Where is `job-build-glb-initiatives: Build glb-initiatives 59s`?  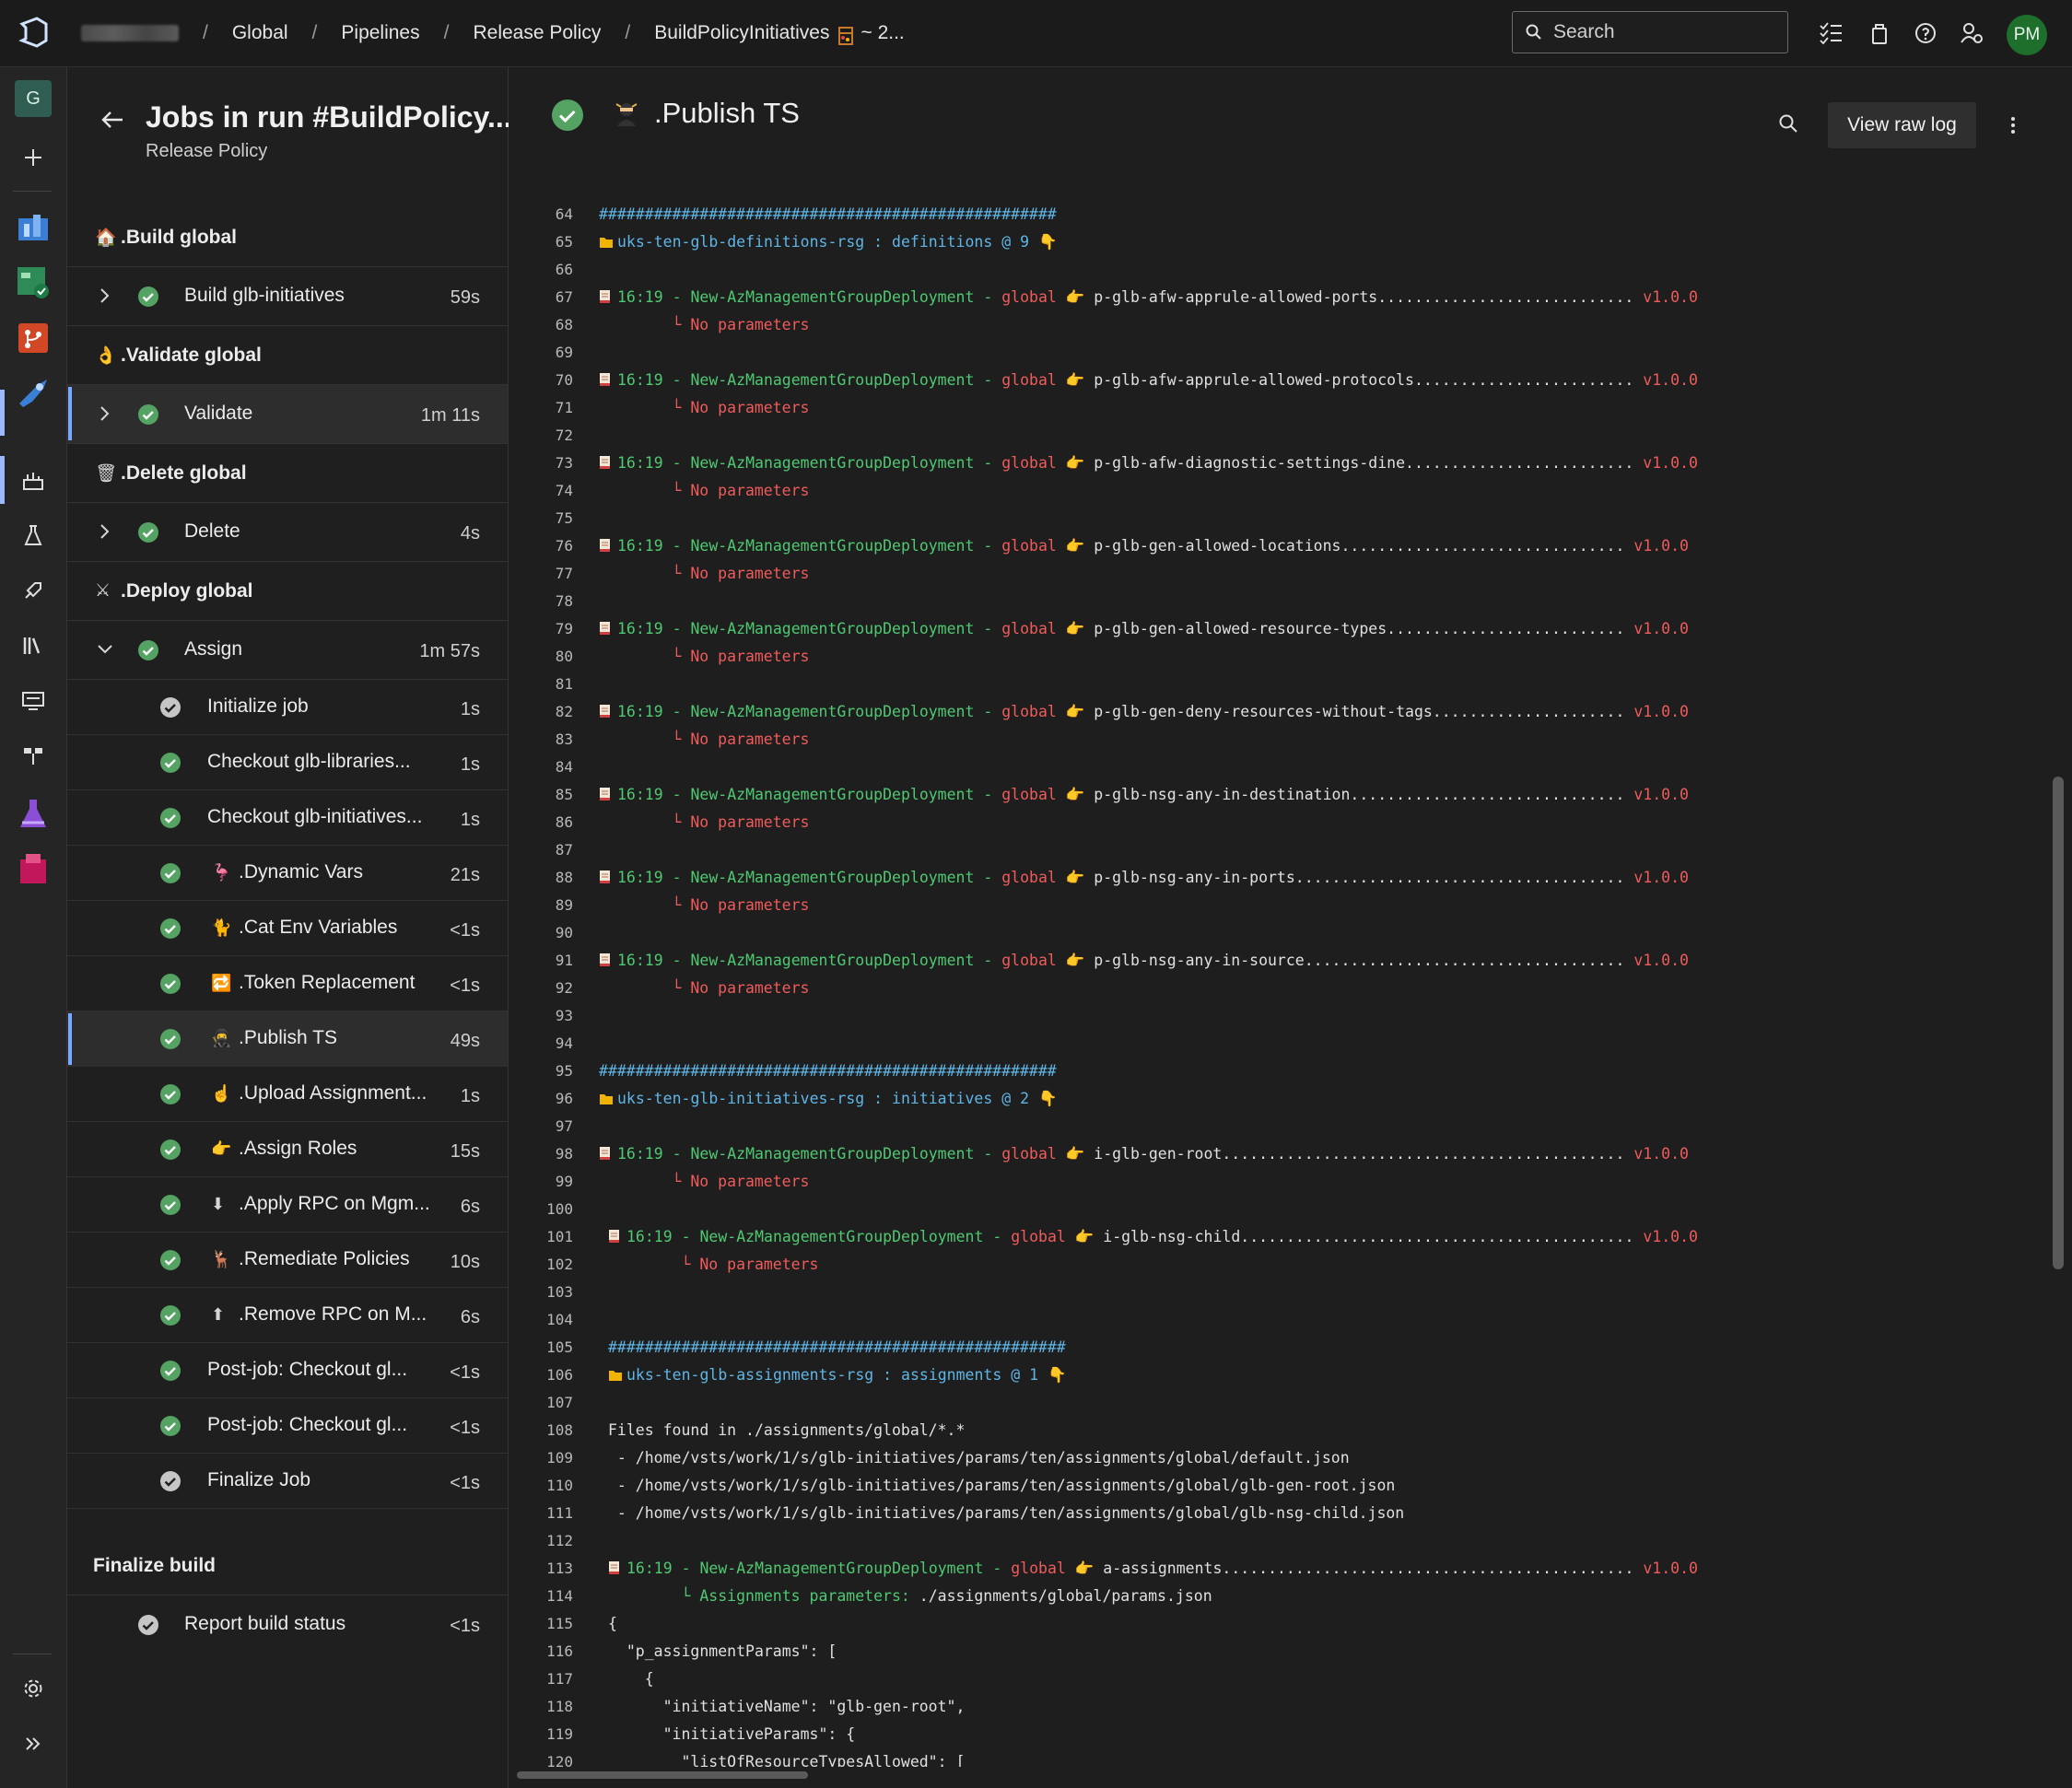
job-build-glb-initiatives: Build glb-initiatives 59s is located at coordinates (287, 296).